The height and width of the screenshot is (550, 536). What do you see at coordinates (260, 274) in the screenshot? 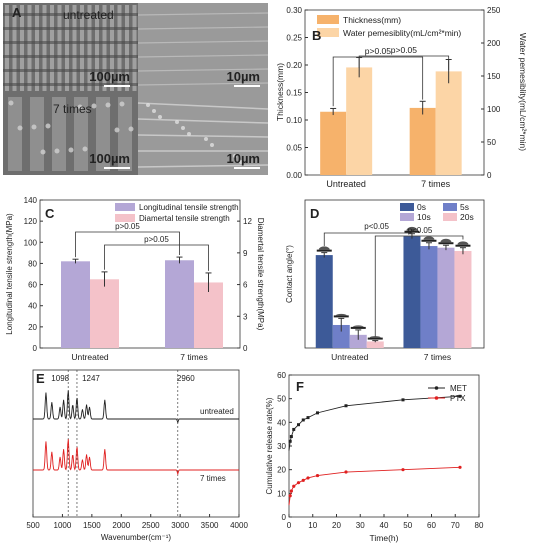
I see `y-right-axis-label: Diamertal tensile strength(MPa)` at bounding box center [260, 274].